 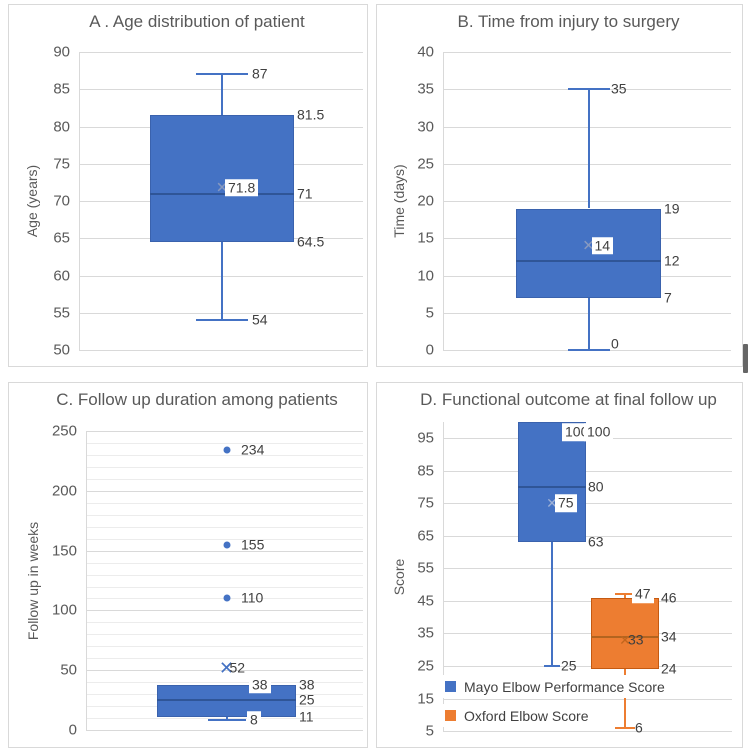 I want to click on y-tick-label: 95, so click(x=425, y=438).